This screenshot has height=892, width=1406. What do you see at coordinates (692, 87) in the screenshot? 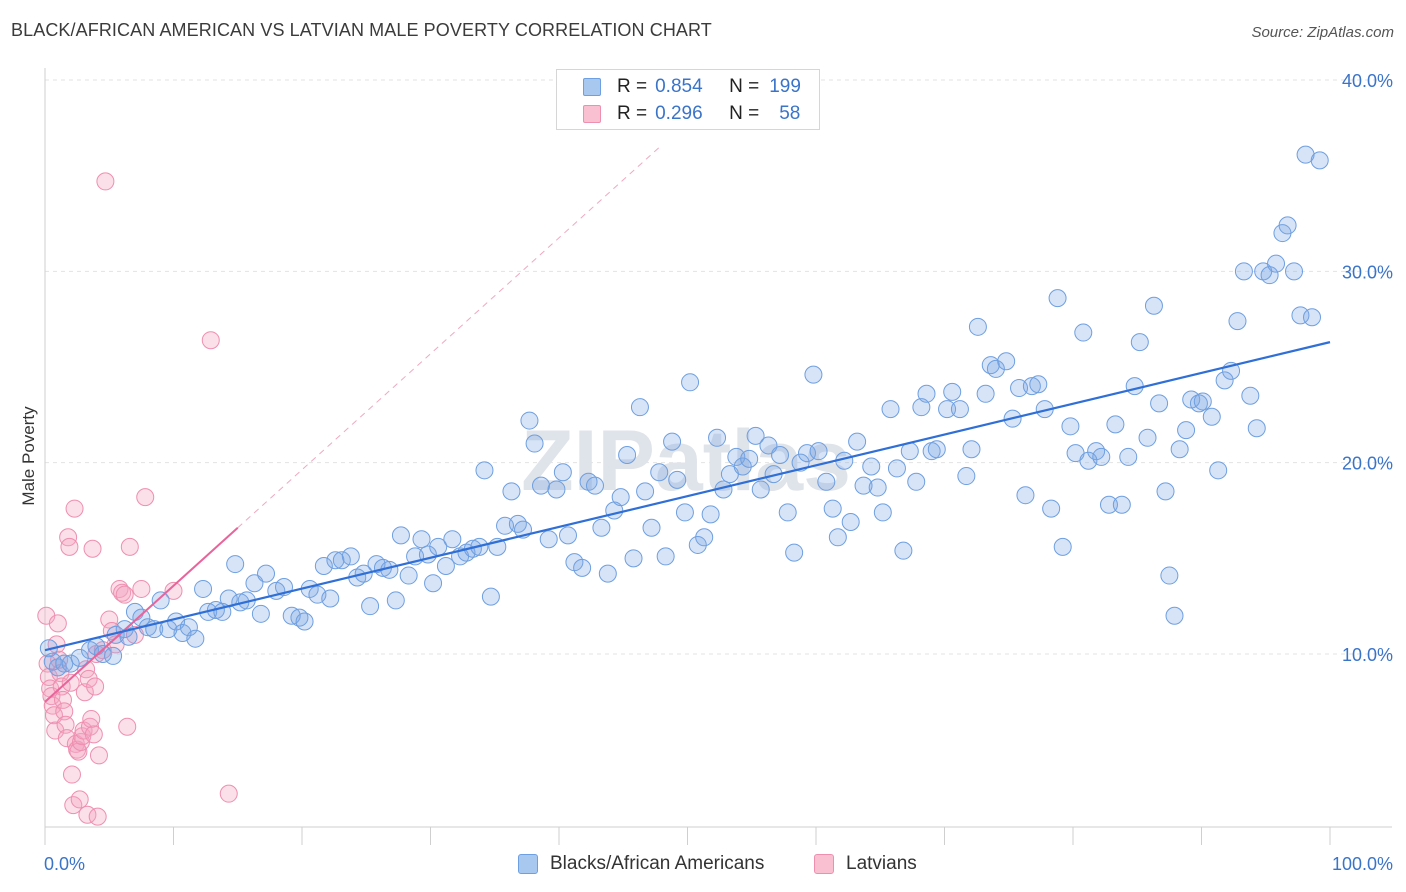
I see `legend-row-blacks: R = 0.854 N = 199` at bounding box center [692, 87].